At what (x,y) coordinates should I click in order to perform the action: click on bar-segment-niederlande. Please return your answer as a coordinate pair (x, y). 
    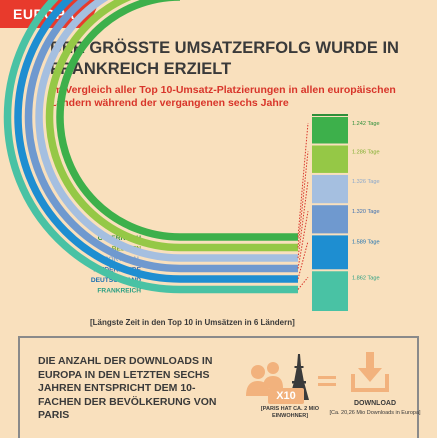
    Looking at the image, I should click on (330, 219).